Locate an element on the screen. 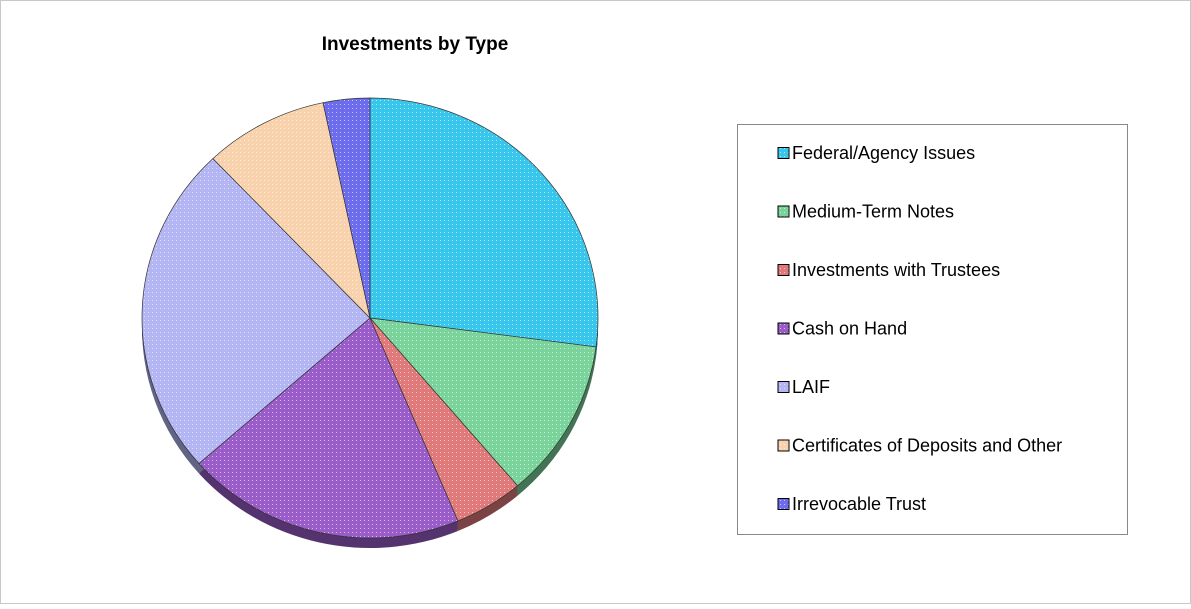 The image size is (1191, 609). chart-title: Investments by Type is located at coordinates (415, 44).